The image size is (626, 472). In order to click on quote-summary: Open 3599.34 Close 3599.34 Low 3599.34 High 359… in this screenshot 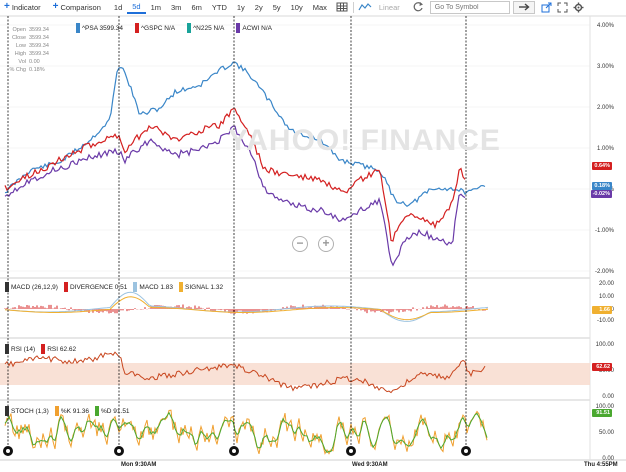, I will do `click(26, 50)`.